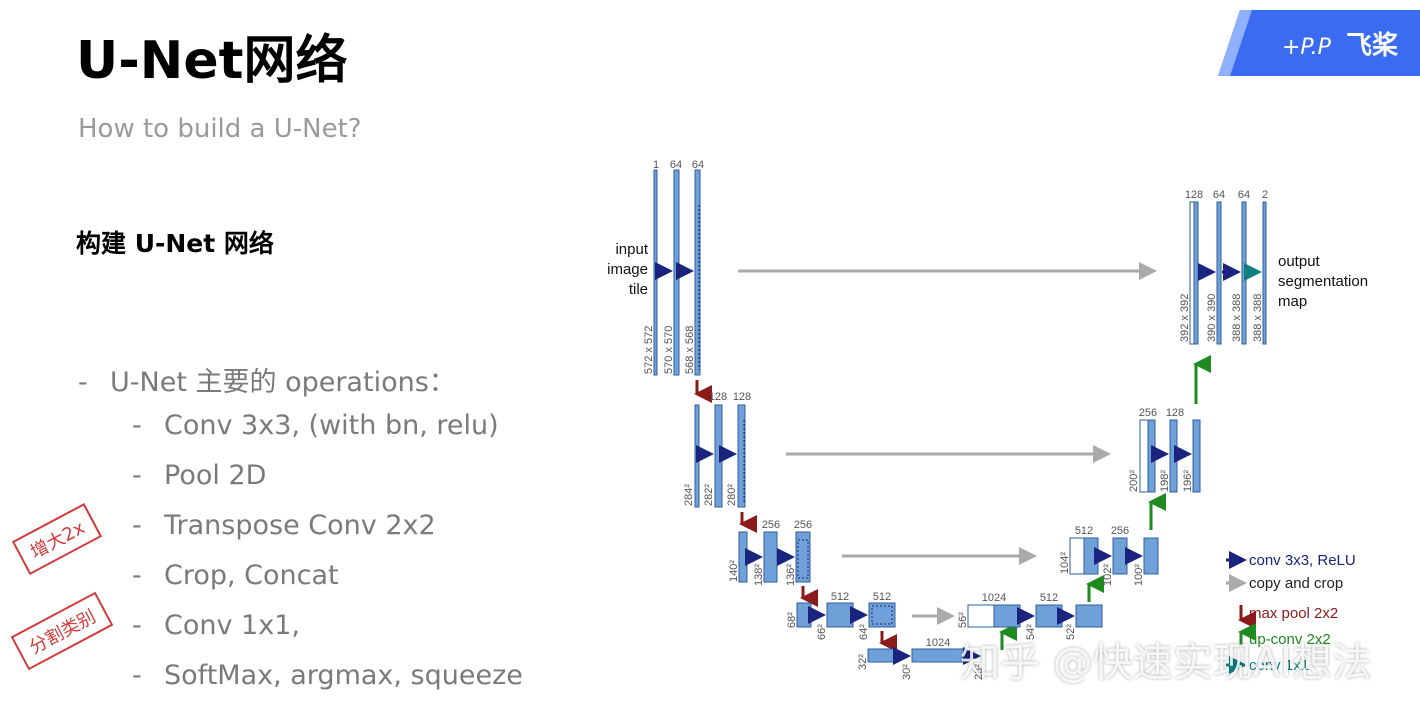  Describe the element at coordinates (57, 539) in the screenshot. I see `stamp-upscale: 增大2x` at that location.